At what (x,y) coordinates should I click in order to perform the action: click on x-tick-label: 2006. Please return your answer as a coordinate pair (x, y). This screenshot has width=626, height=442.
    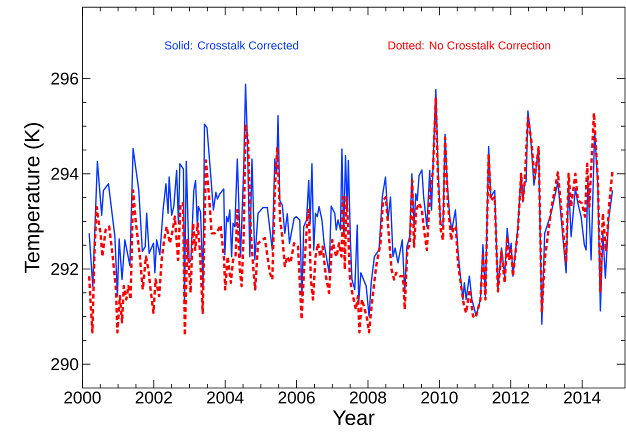
    Looking at the image, I should click on (296, 398).